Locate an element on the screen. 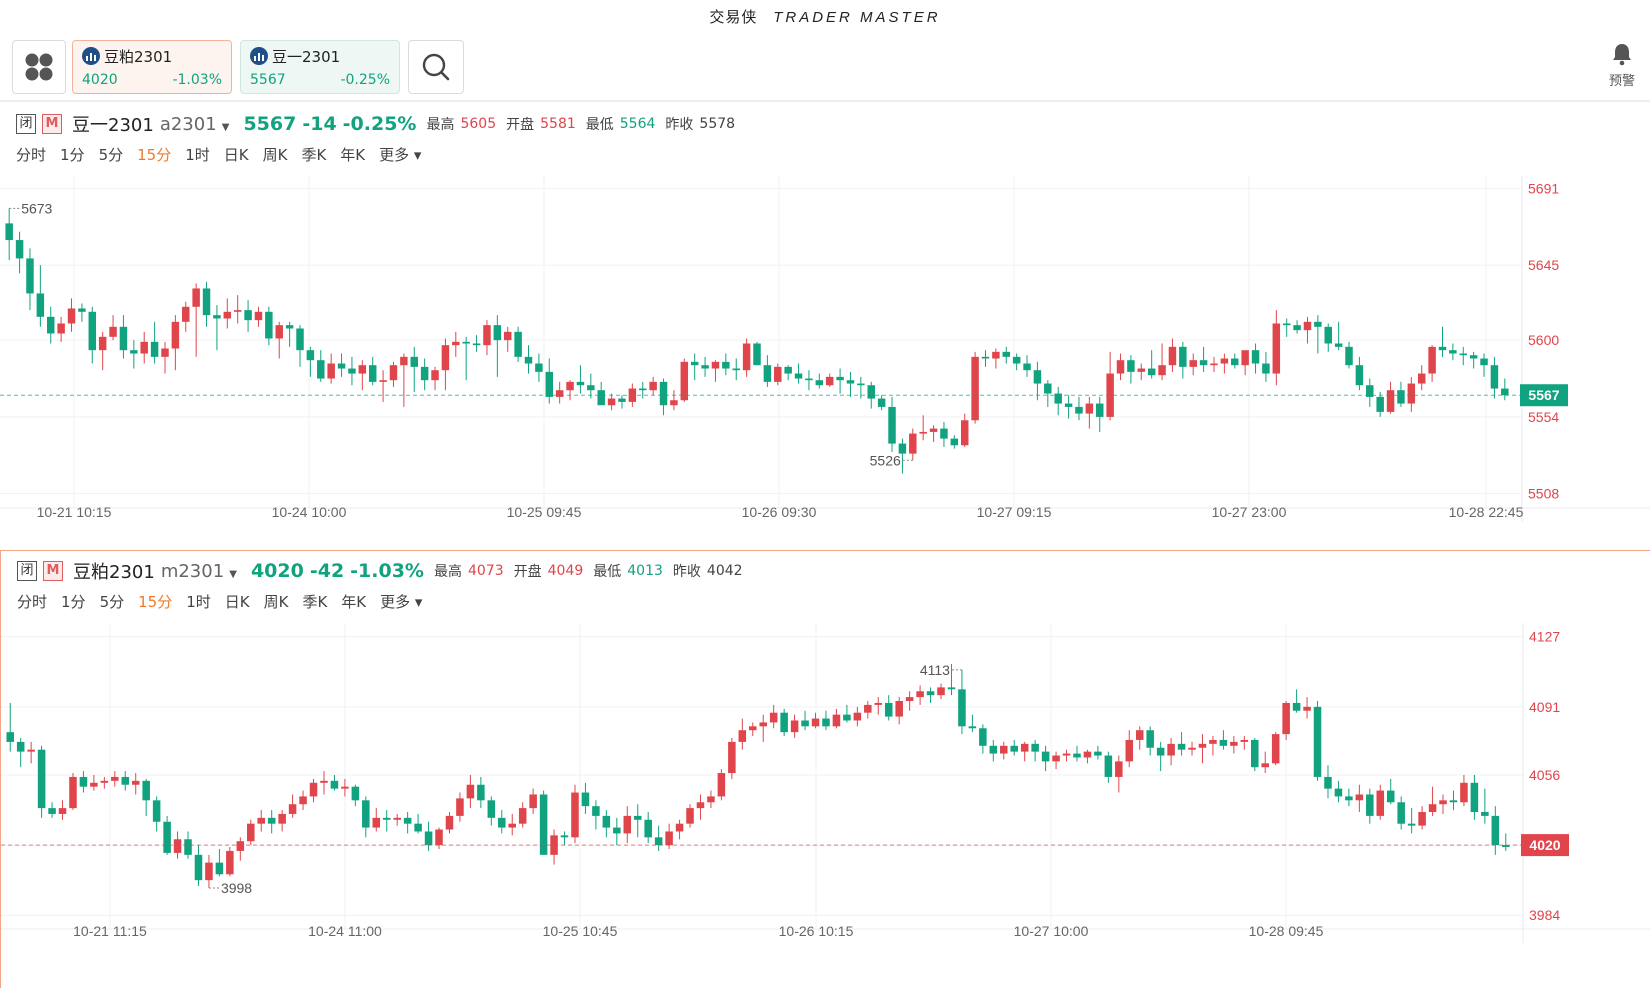  alert-button: 预警 is located at coordinates (1622, 65).